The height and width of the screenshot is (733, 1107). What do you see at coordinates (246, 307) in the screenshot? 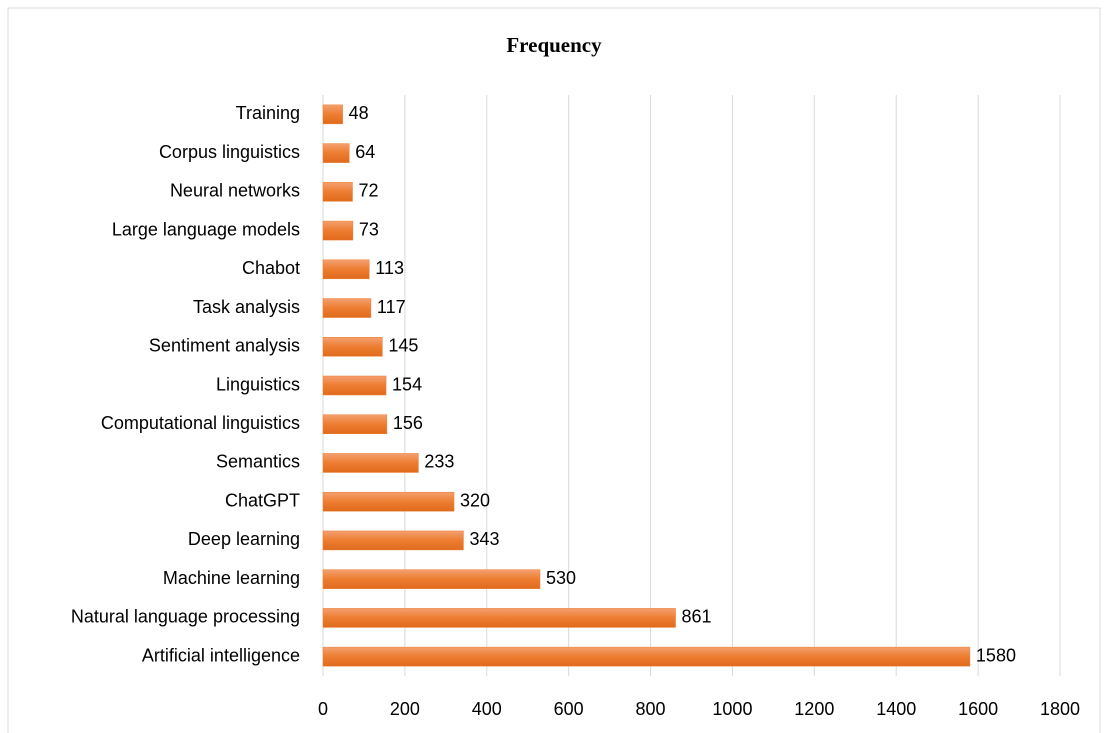
I see `y-tick-label: Task analysis` at bounding box center [246, 307].